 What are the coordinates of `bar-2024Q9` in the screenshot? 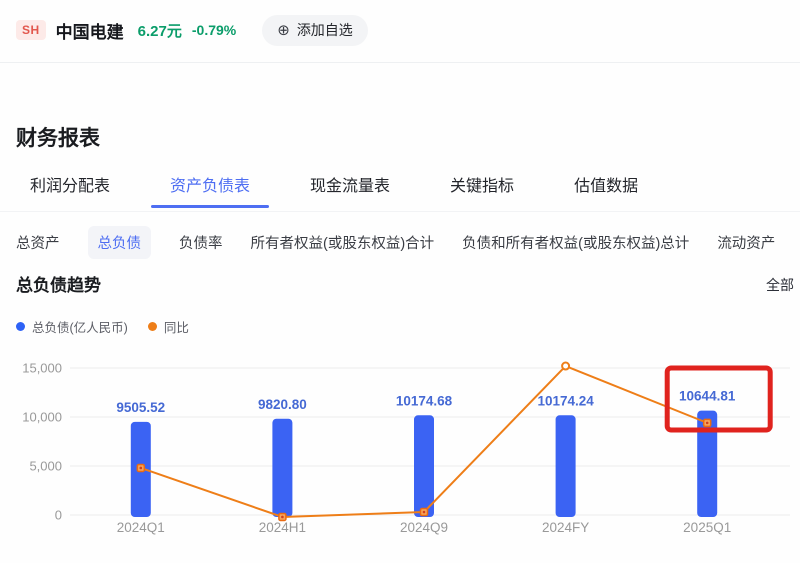 It's located at (424, 466).